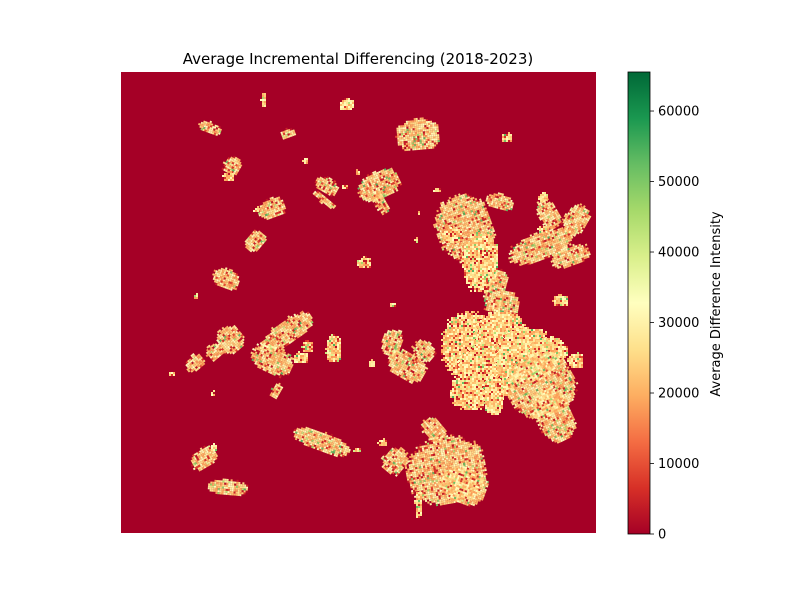 This screenshot has height=600, width=800. What do you see at coordinates (678, 253) in the screenshot?
I see `colorbar-tick-label: 40000` at bounding box center [678, 253].